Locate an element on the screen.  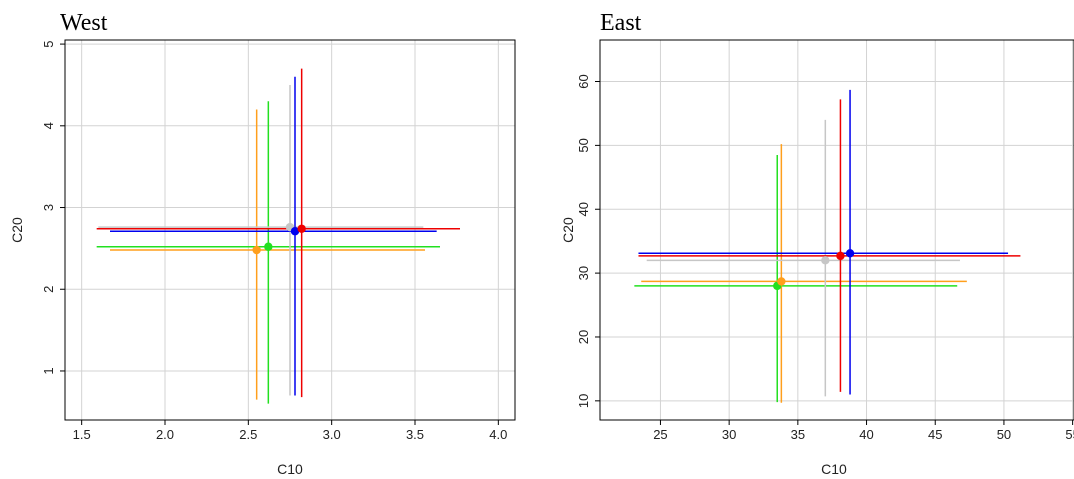
x-tick-label: 40 is located at coordinates (866, 434).